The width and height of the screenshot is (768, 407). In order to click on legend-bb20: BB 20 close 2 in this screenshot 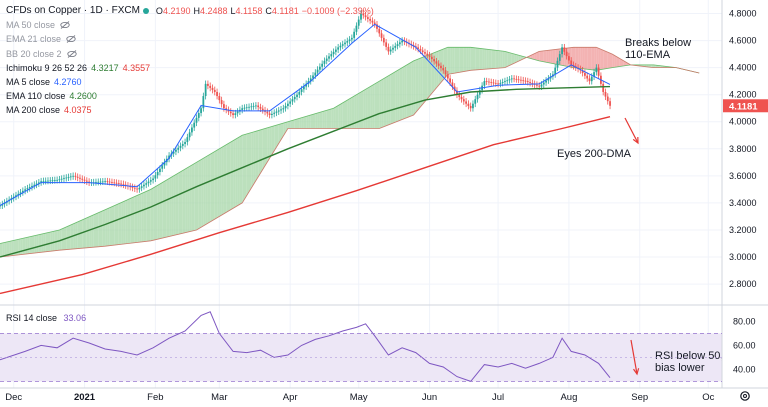, I will do `click(190, 54)`.